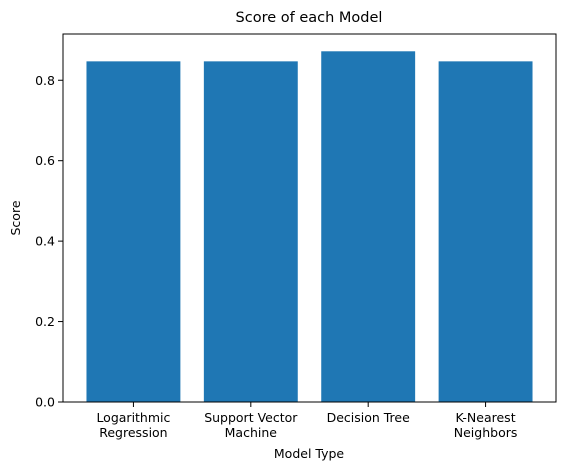  I want to click on x-tick-label: Support Vector Machine, so click(251, 425).